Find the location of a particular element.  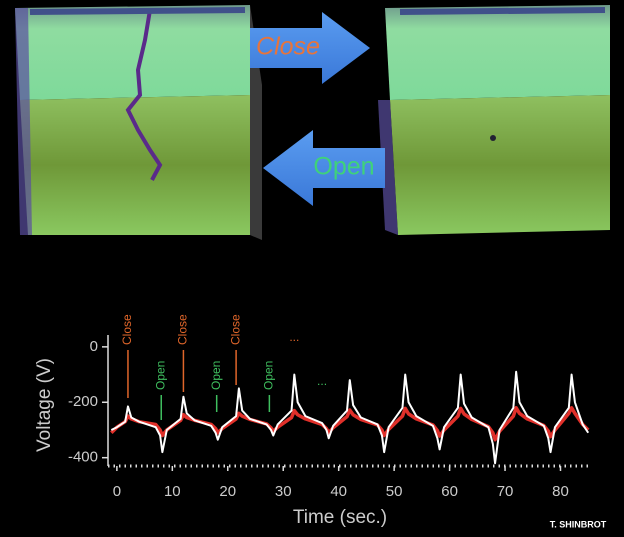

y-tick-label: -200 is located at coordinates (83, 401).